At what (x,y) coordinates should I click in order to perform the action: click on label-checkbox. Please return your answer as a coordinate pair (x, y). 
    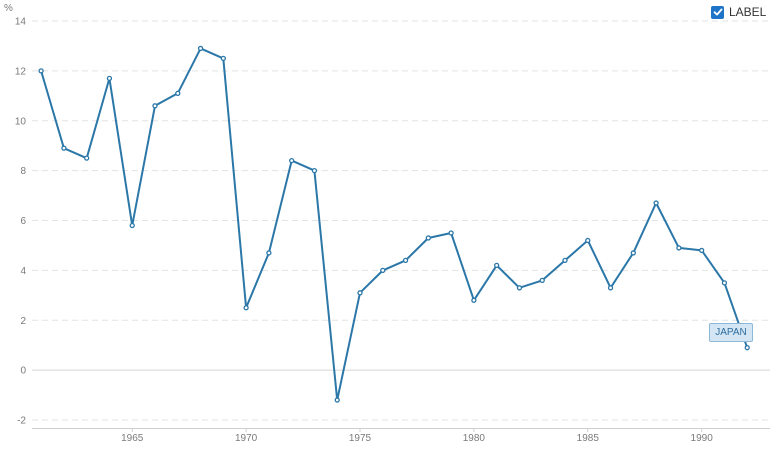
    Looking at the image, I should click on (717, 12).